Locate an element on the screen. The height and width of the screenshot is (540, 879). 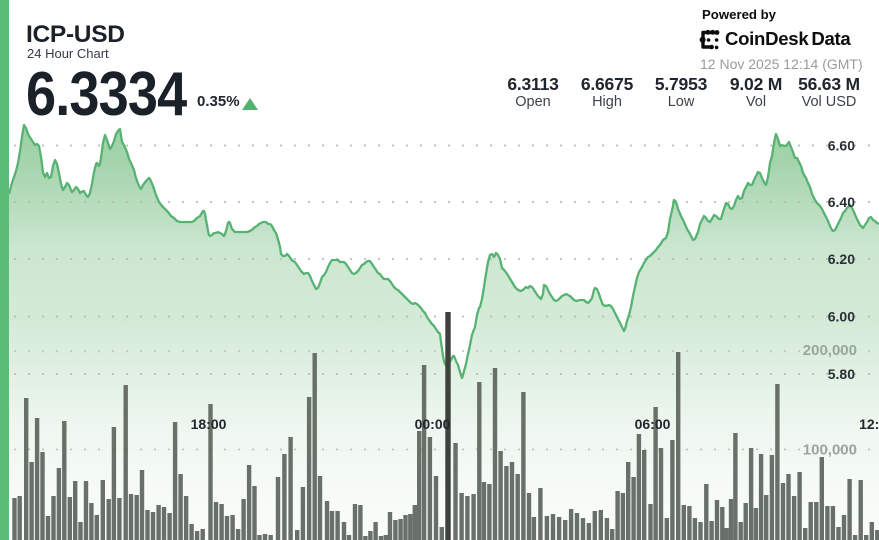
svg-text: 100,000 is located at coordinates (830, 450).